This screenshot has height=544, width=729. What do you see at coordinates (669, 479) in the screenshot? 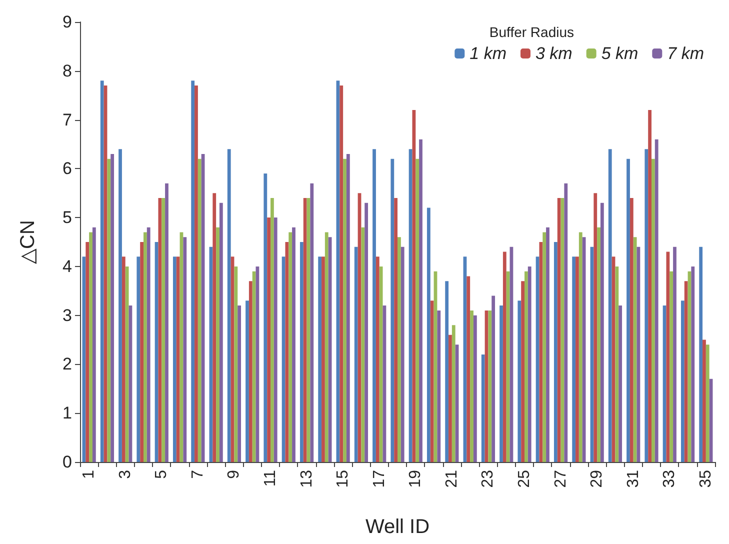
I see `x-tick-label: 33` at bounding box center [669, 479].